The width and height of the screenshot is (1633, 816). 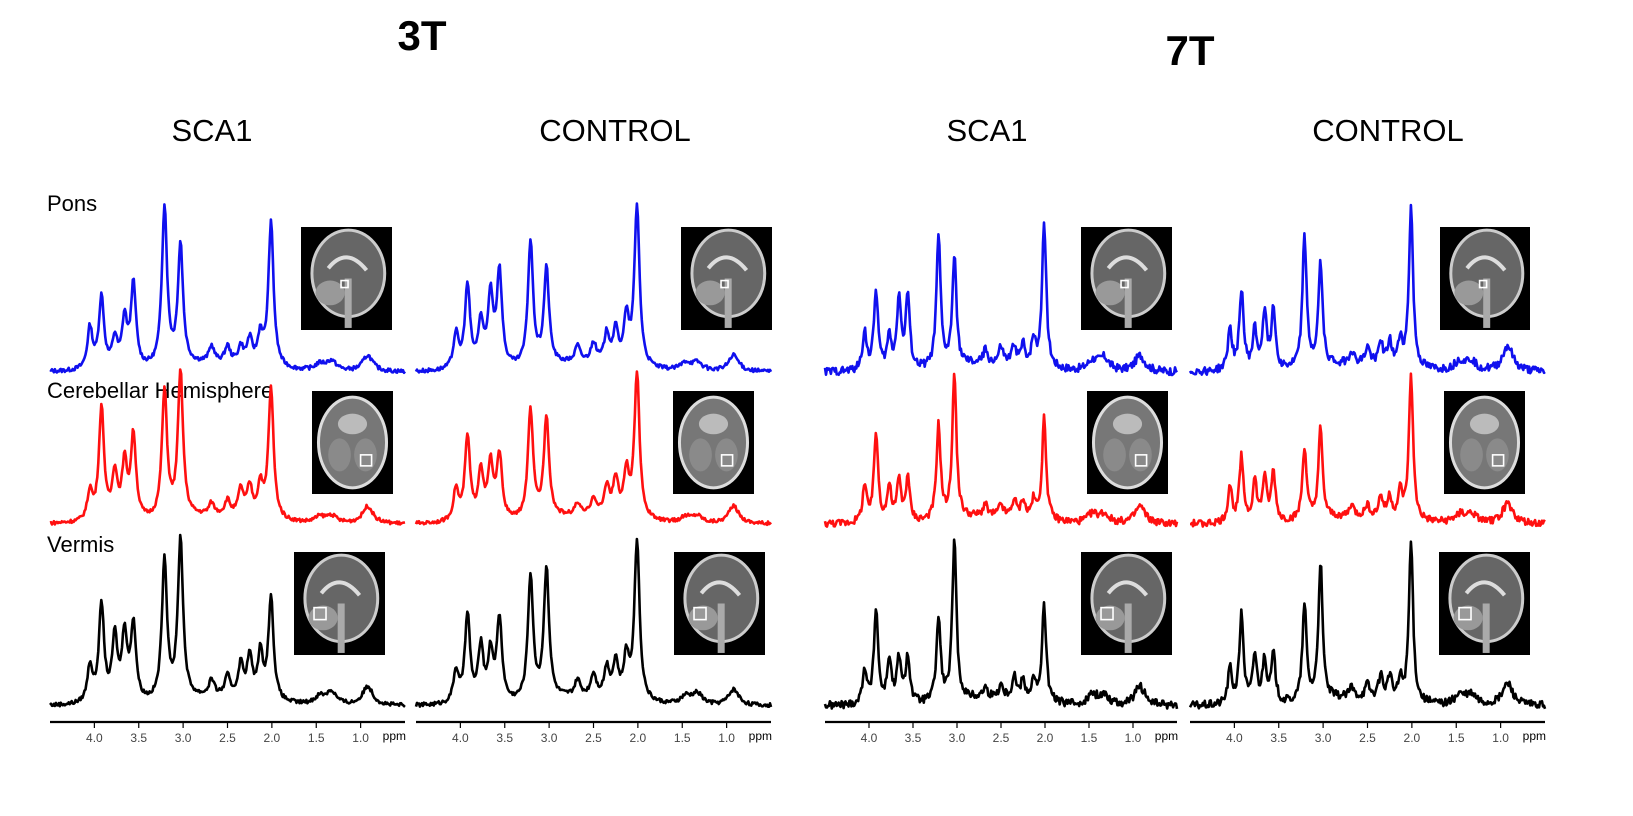 What do you see at coordinates (593, 288) in the screenshot?
I see `spectrum-3t-control-pons` at bounding box center [593, 288].